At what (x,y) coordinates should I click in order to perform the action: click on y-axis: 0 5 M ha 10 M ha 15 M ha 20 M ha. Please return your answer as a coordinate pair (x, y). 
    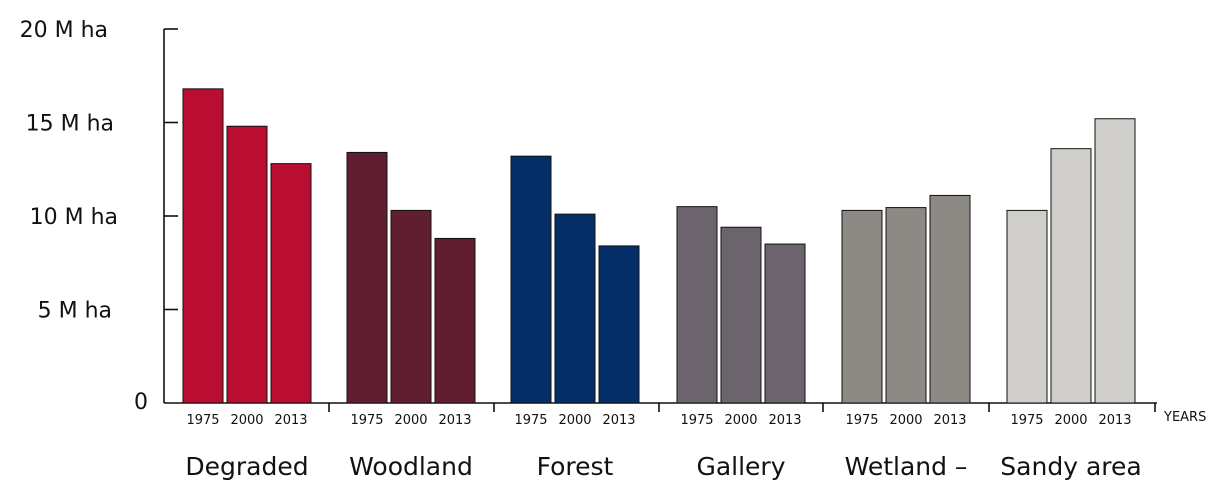
    Looking at the image, I should click on (99, 216).